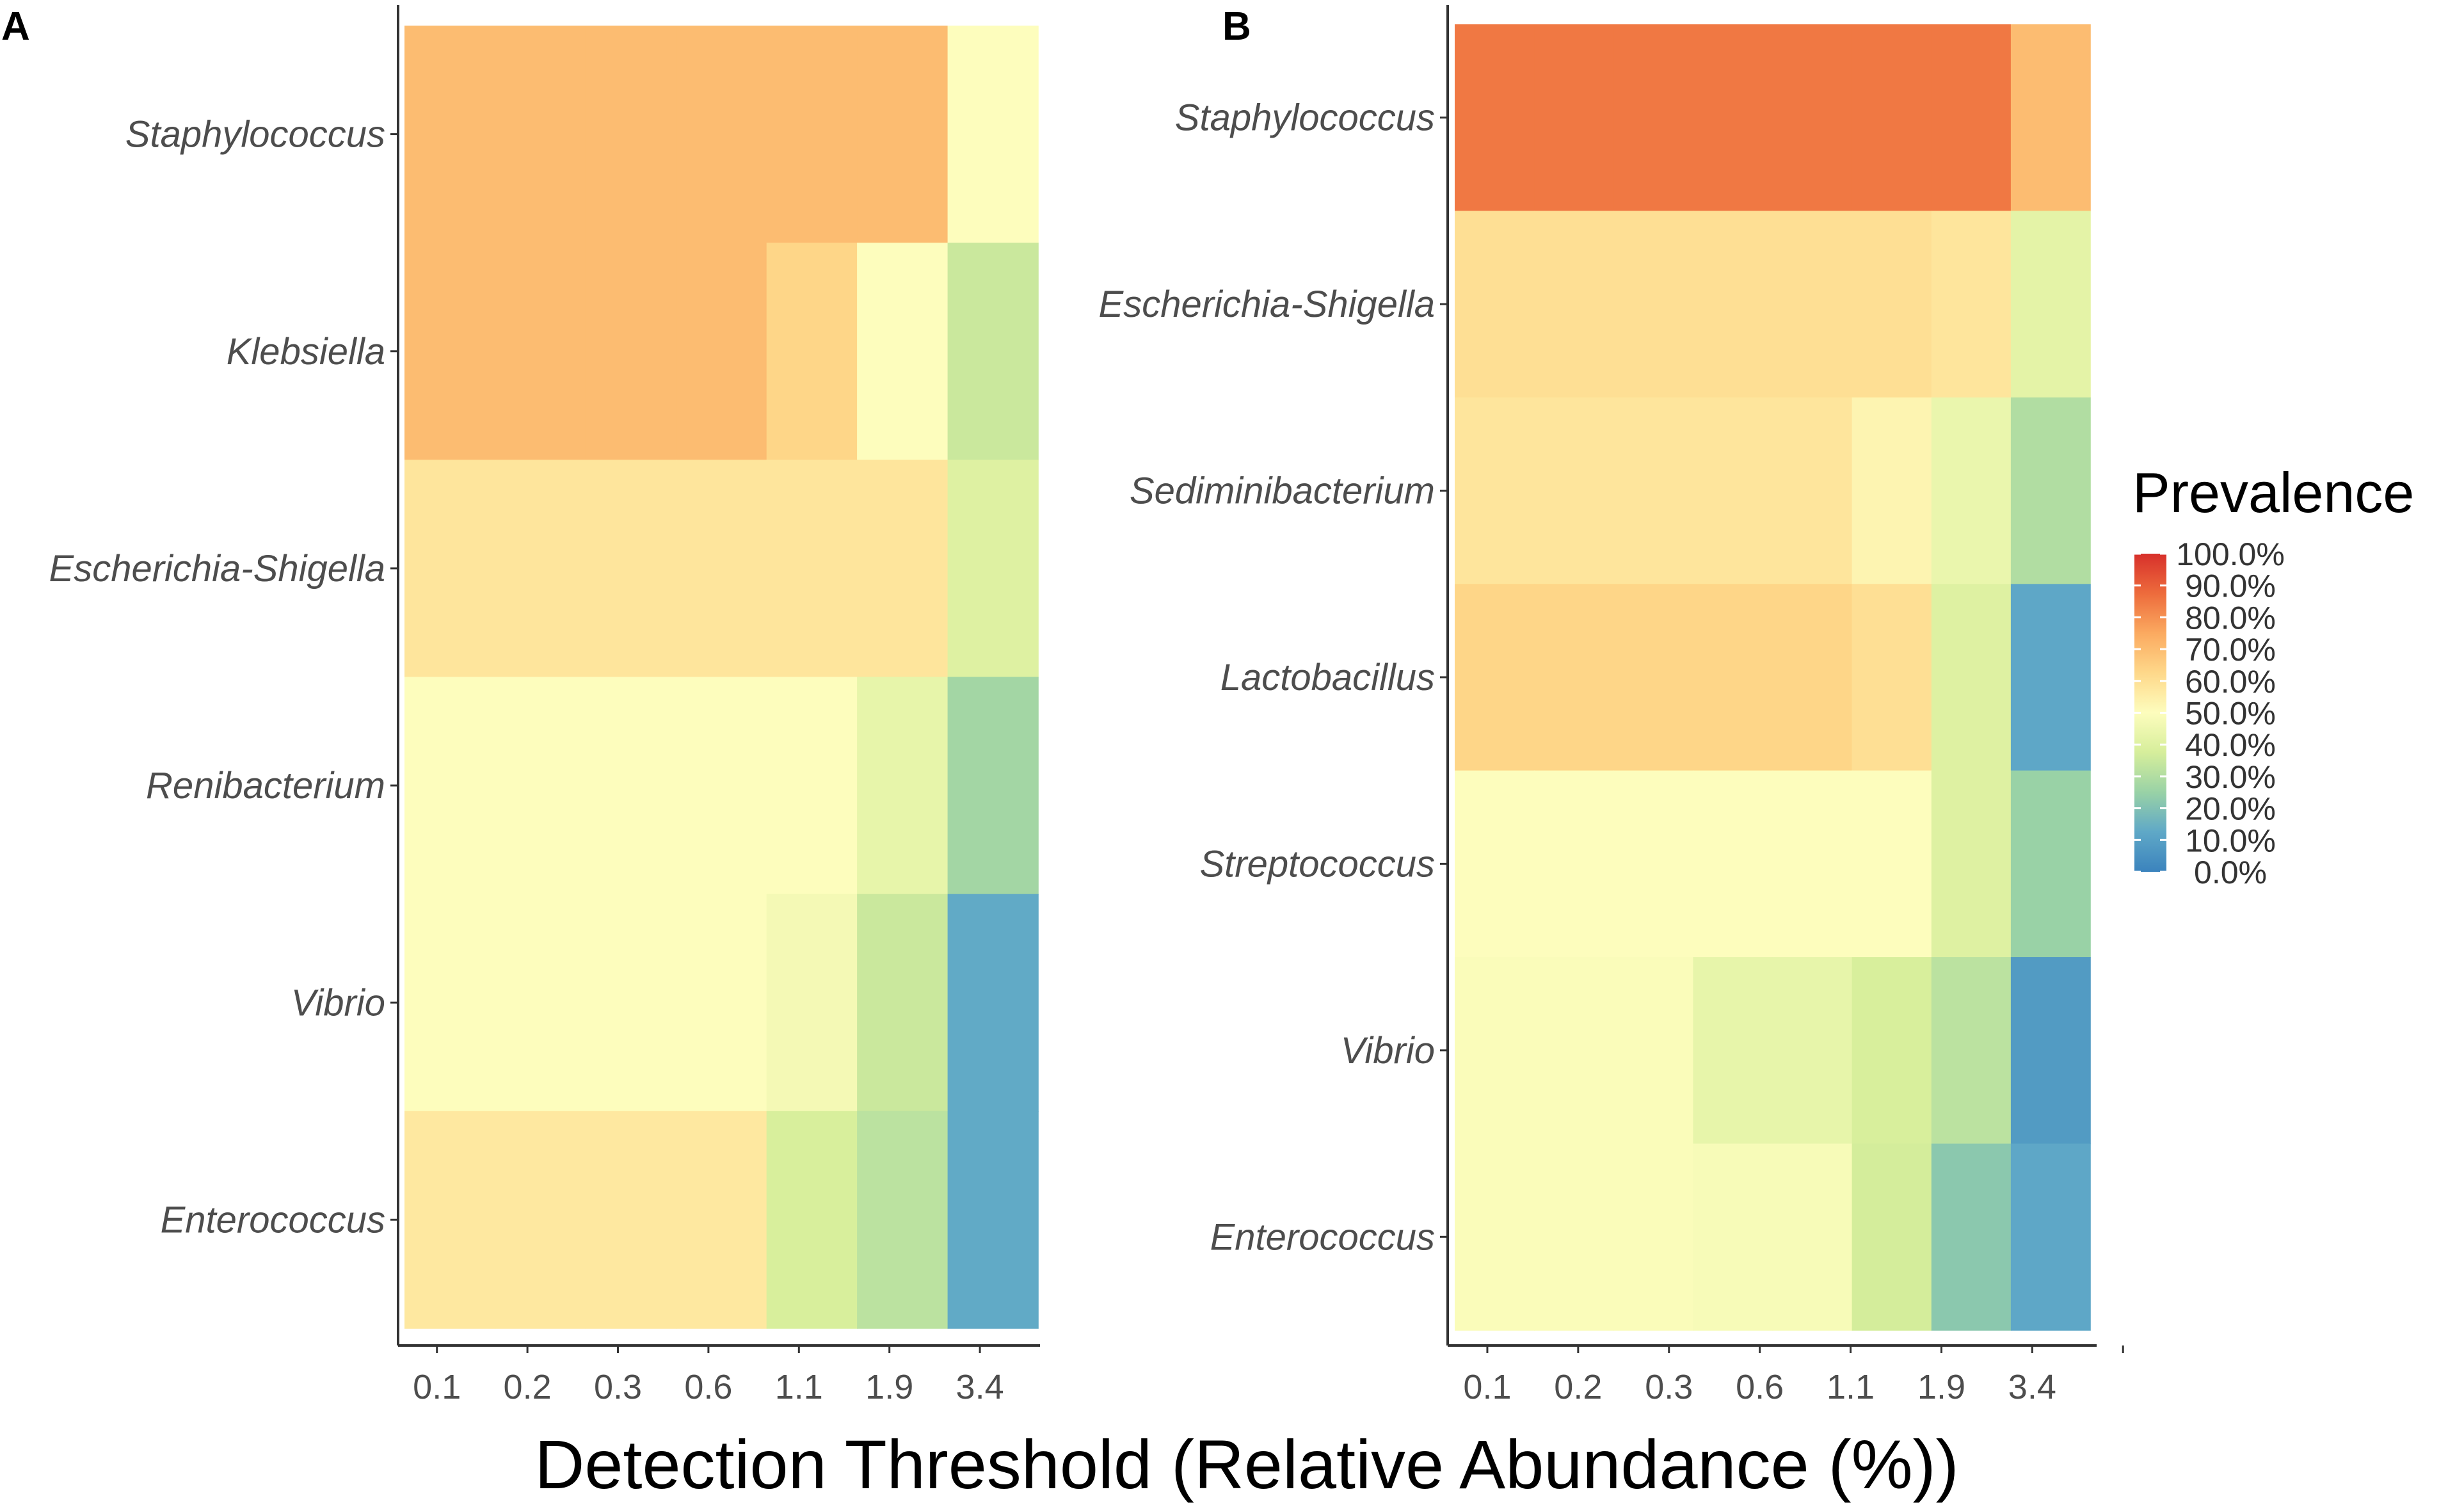 This screenshot has height=1510, width=2464. What do you see at coordinates (1851, 1387) in the screenshot?
I see `x-tick-label: 1.1` at bounding box center [1851, 1387].